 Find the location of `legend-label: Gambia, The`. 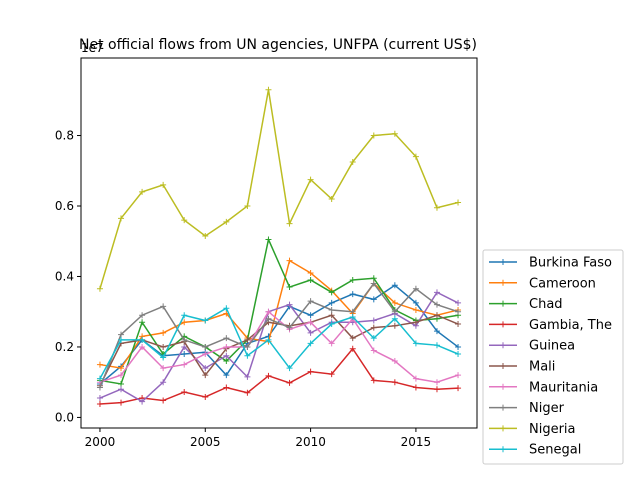

legend-label: Gambia, The is located at coordinates (570, 325).